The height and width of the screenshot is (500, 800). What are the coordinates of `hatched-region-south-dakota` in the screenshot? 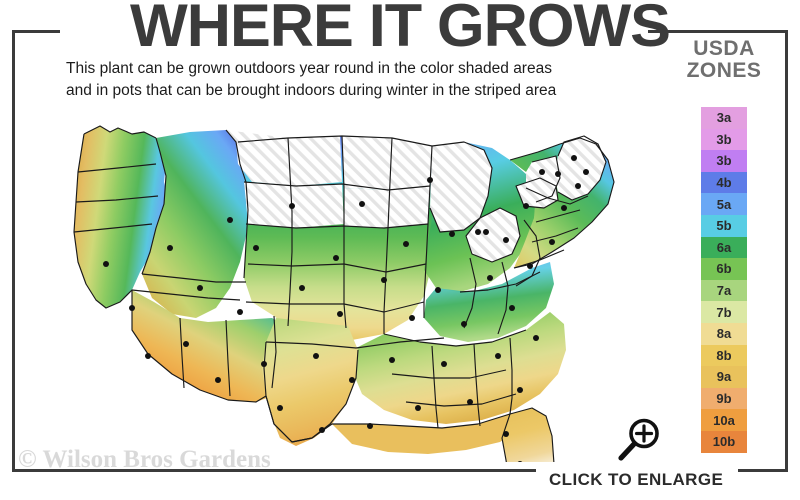 It's located at (387, 207).